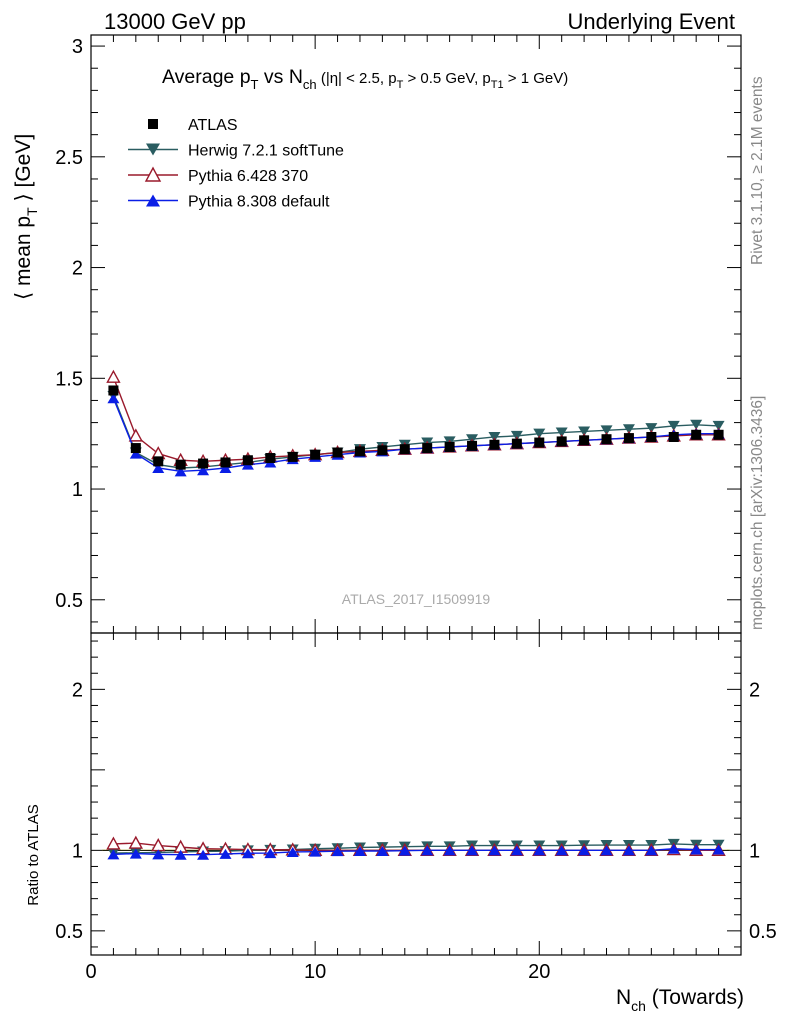 Image resolution: width=786 pixels, height=1024 pixels. I want to click on x-tick-label: 0, so click(90, 972).